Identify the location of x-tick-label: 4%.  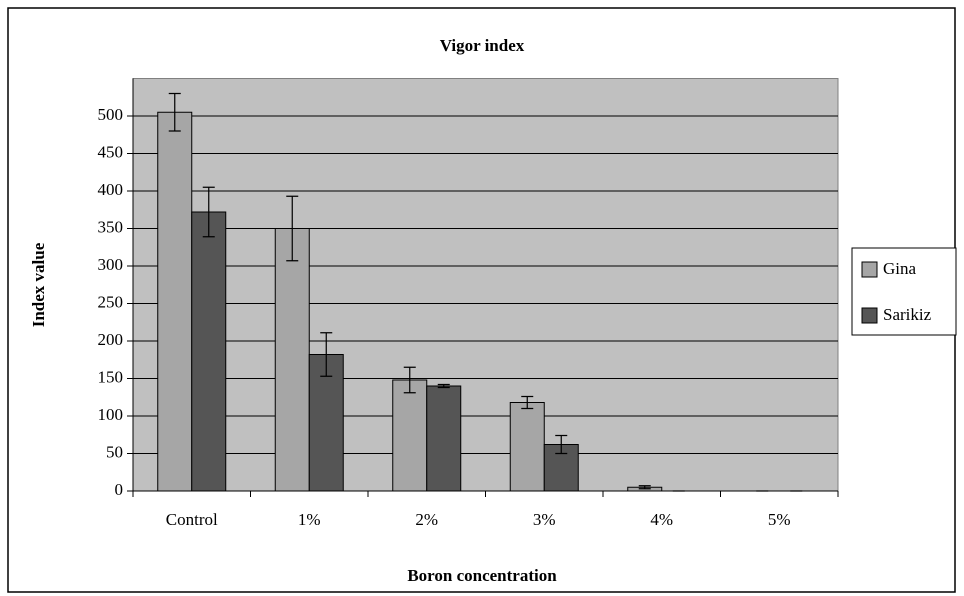
(661, 519).